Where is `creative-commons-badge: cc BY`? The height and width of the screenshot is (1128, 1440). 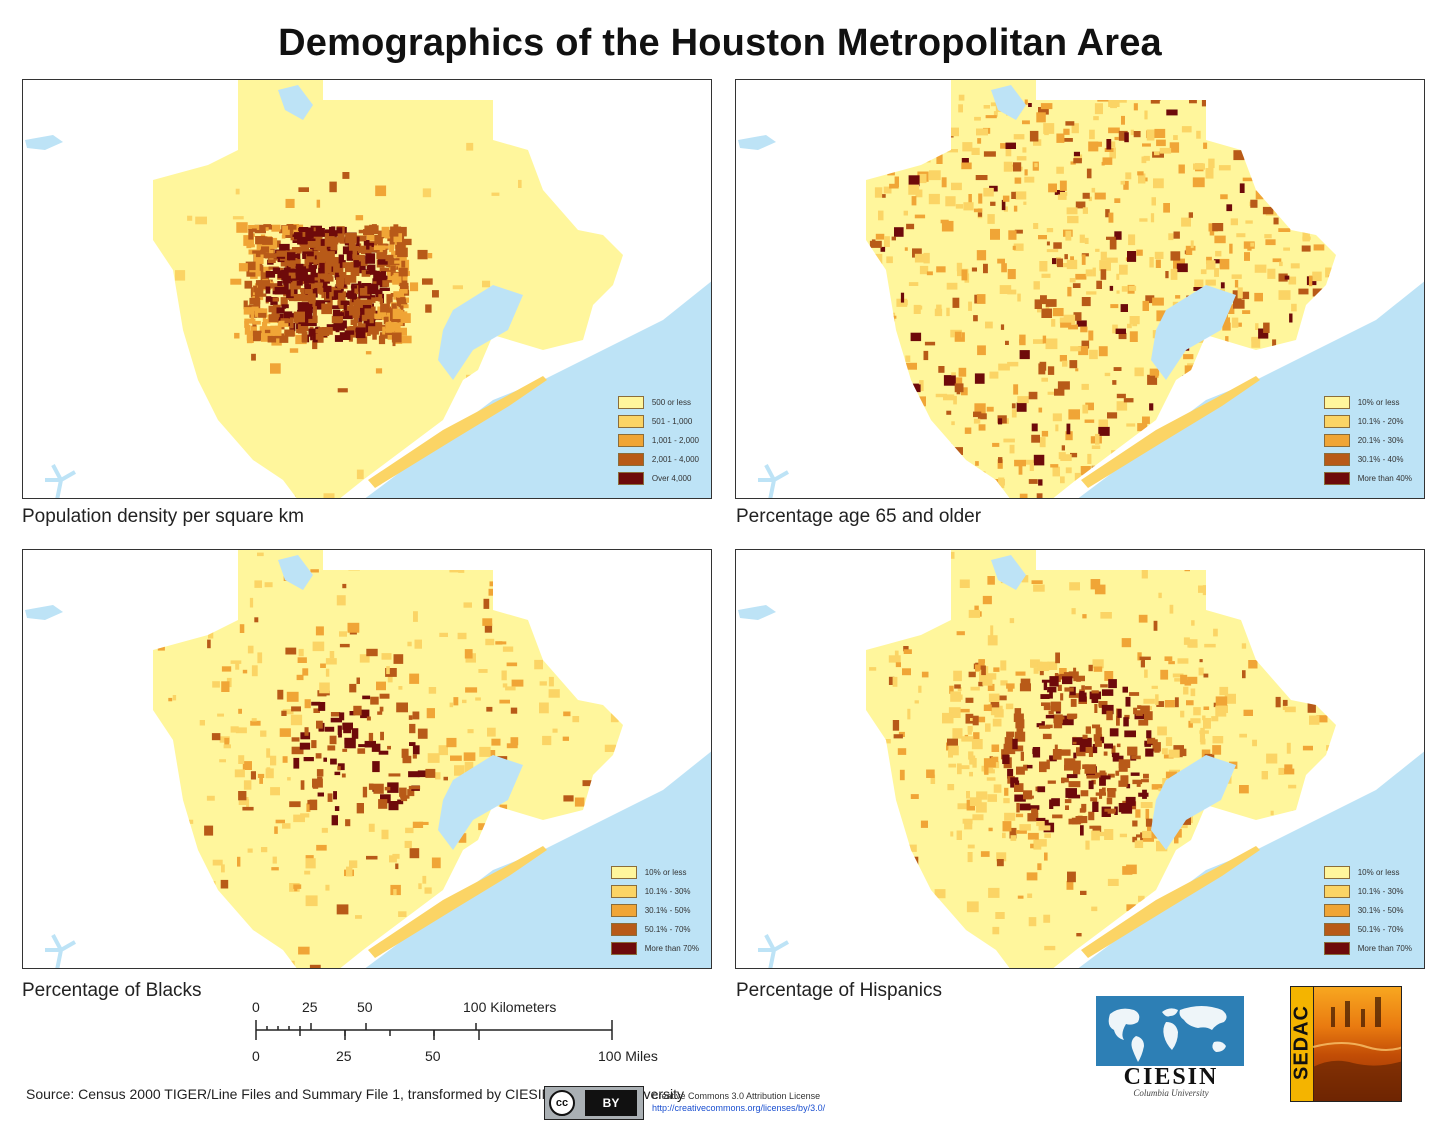
creative-commons-badge: cc BY is located at coordinates (594, 1103).